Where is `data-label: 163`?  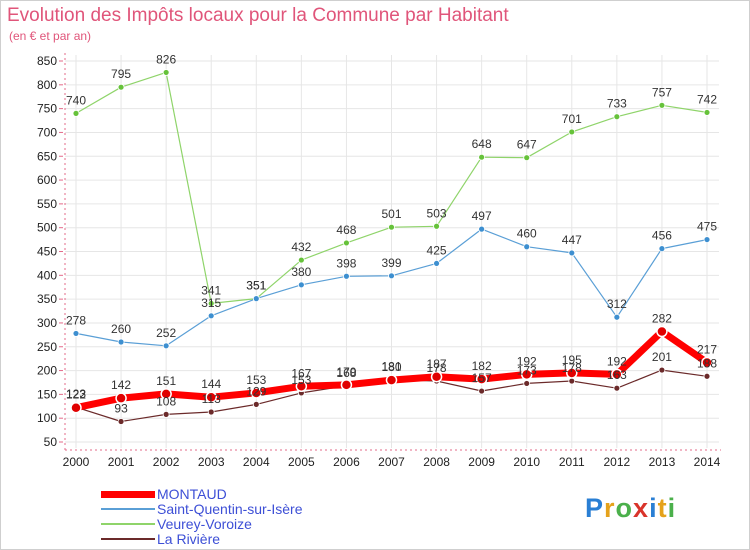 data-label: 163 is located at coordinates (617, 375).